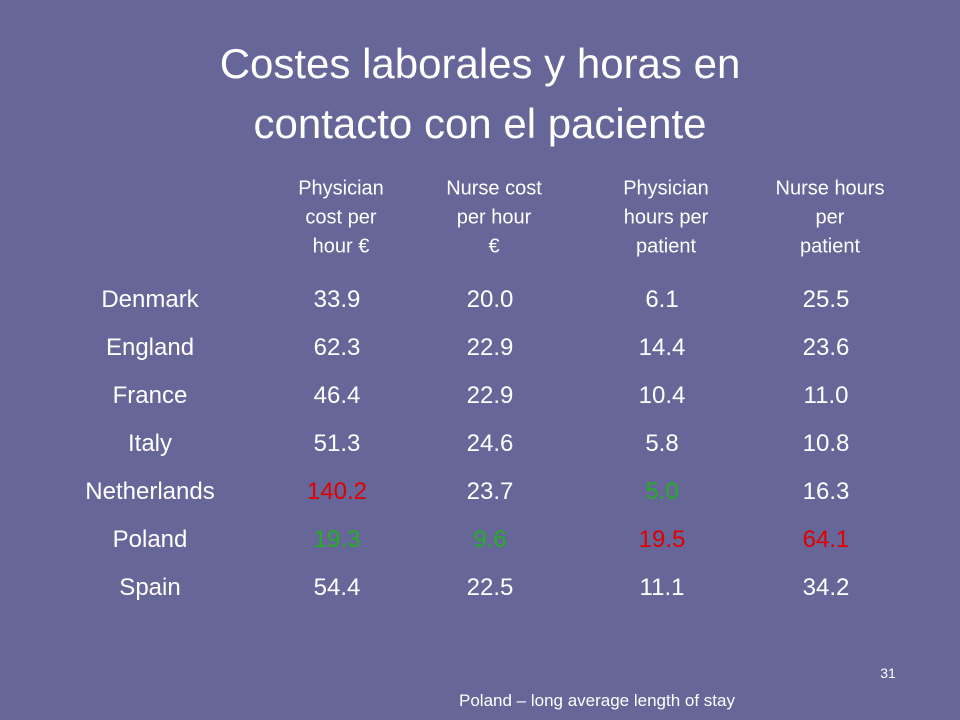 The width and height of the screenshot is (960, 720). Describe the element at coordinates (150, 491) in the screenshot. I see `row-header: Netherlands` at that location.